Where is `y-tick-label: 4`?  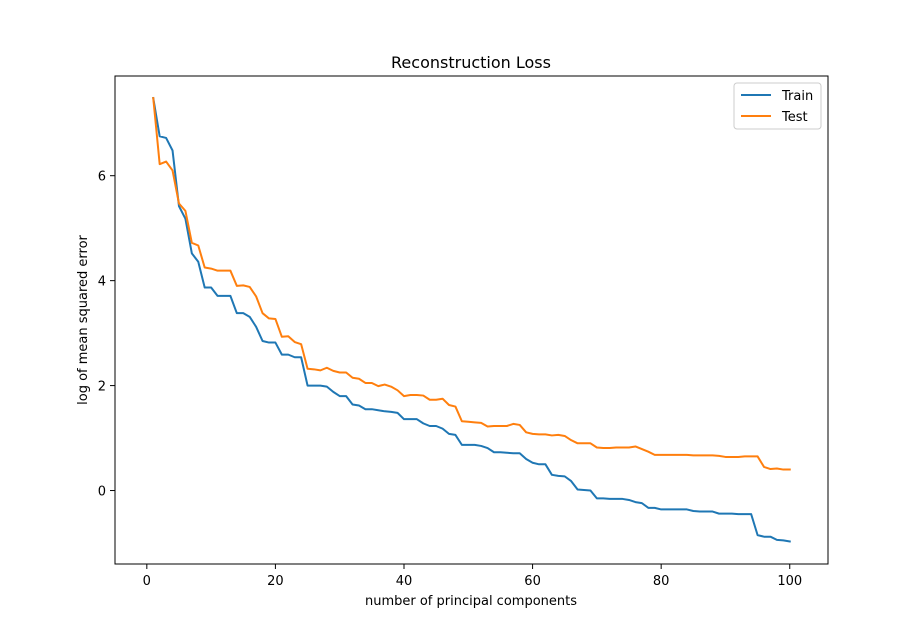
y-tick-label: 4 is located at coordinates (102, 282).